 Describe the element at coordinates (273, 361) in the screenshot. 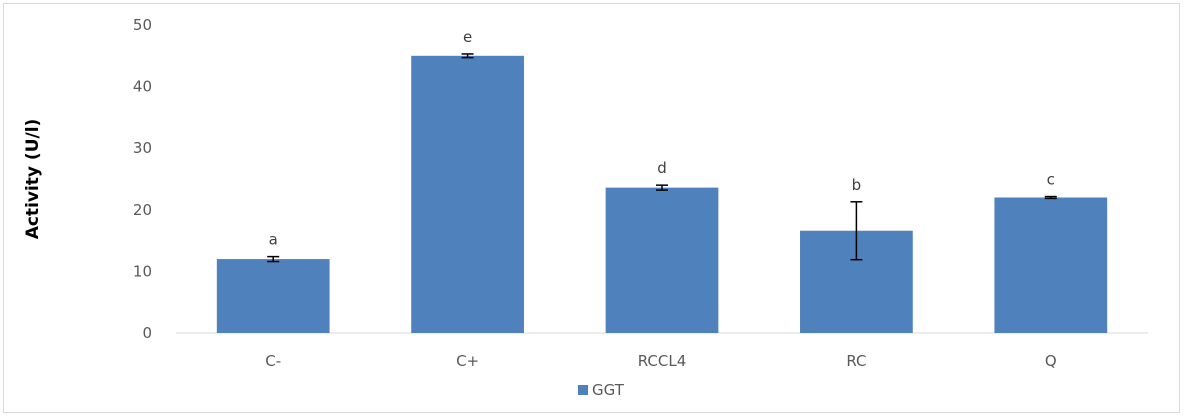

I see `x-tick-label: C-` at that location.